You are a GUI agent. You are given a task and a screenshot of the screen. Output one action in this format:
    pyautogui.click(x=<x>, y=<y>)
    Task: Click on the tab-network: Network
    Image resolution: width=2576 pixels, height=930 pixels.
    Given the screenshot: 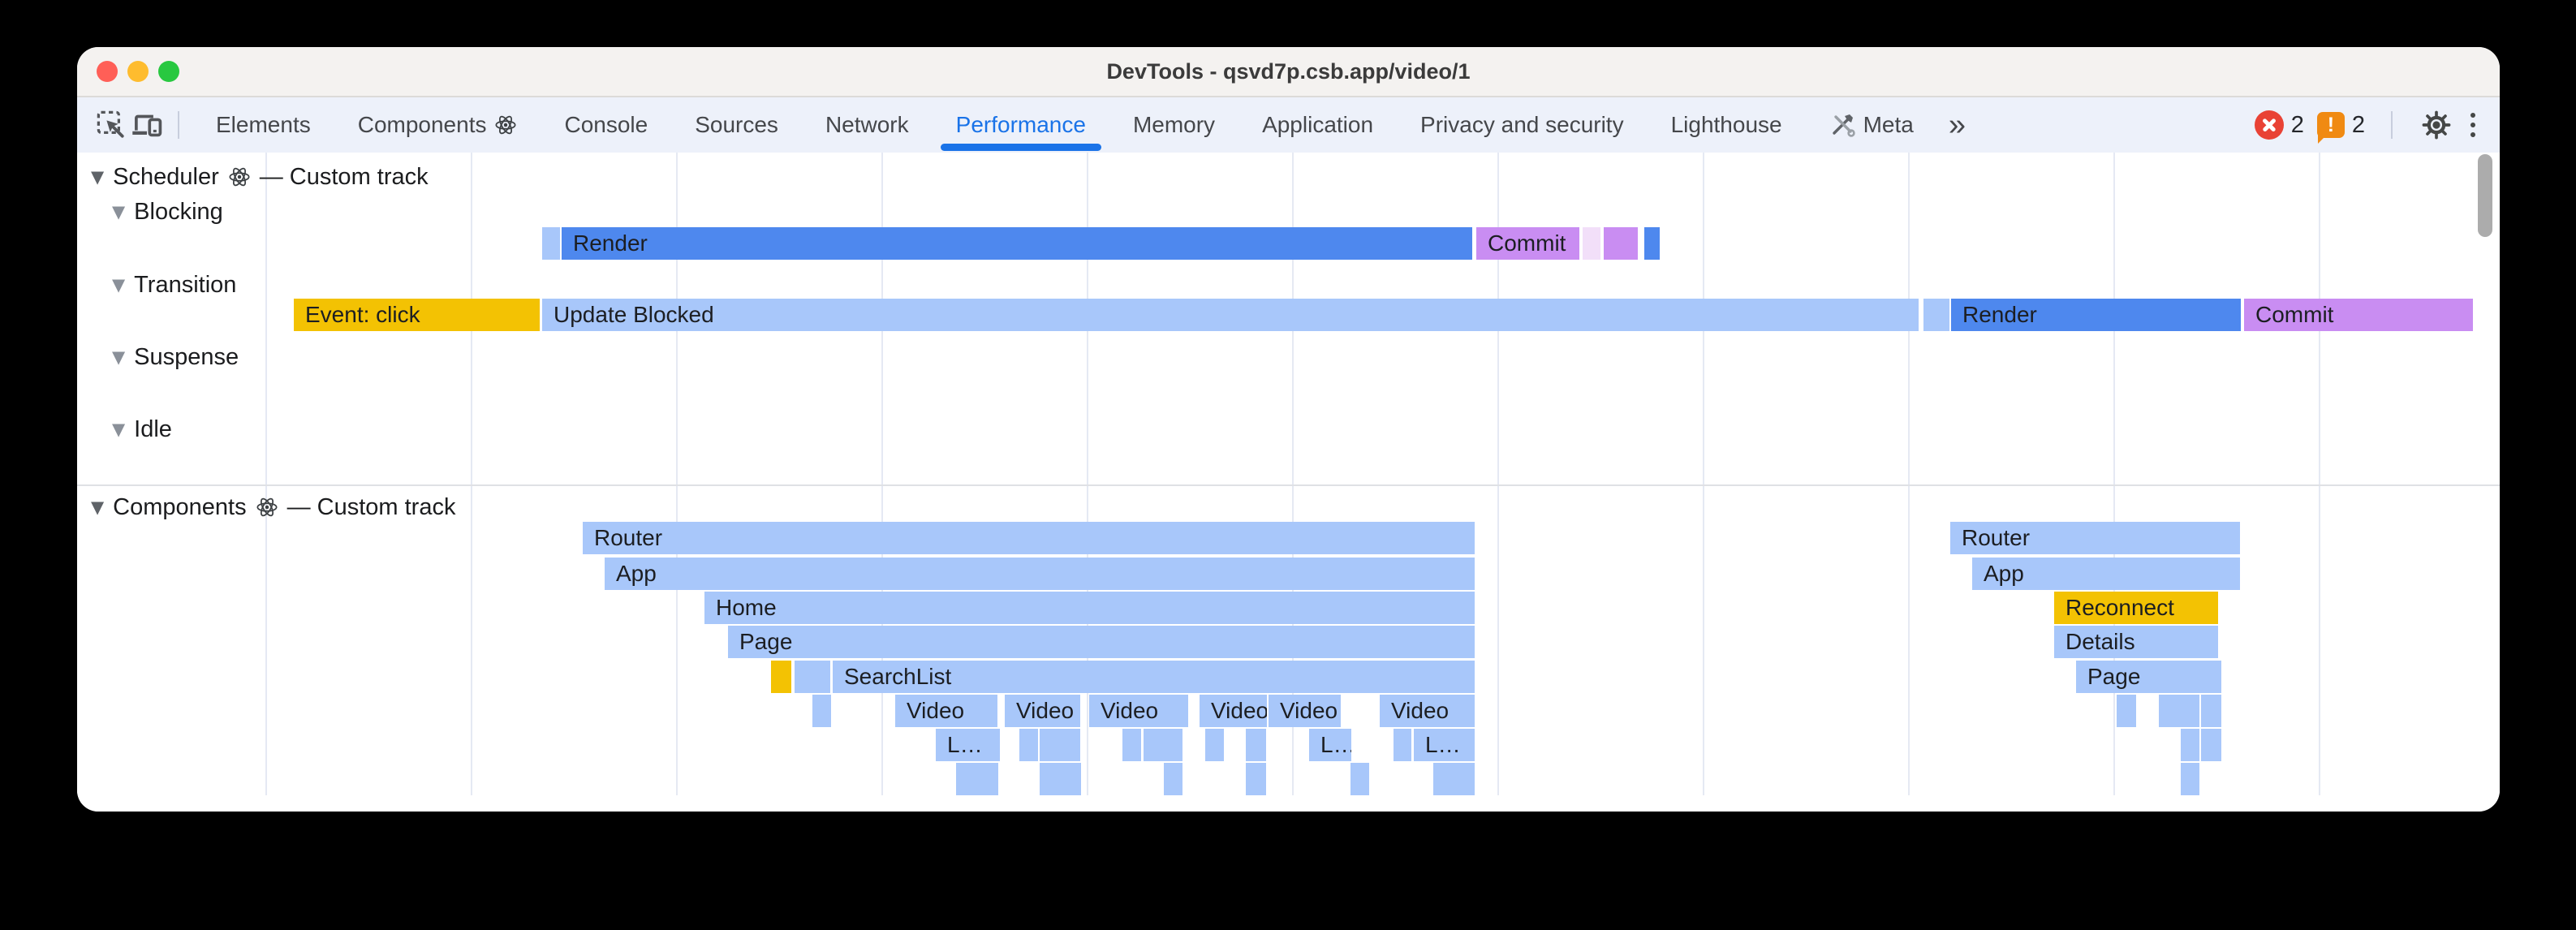 What is the action you would take?
    pyautogui.click(x=868, y=125)
    